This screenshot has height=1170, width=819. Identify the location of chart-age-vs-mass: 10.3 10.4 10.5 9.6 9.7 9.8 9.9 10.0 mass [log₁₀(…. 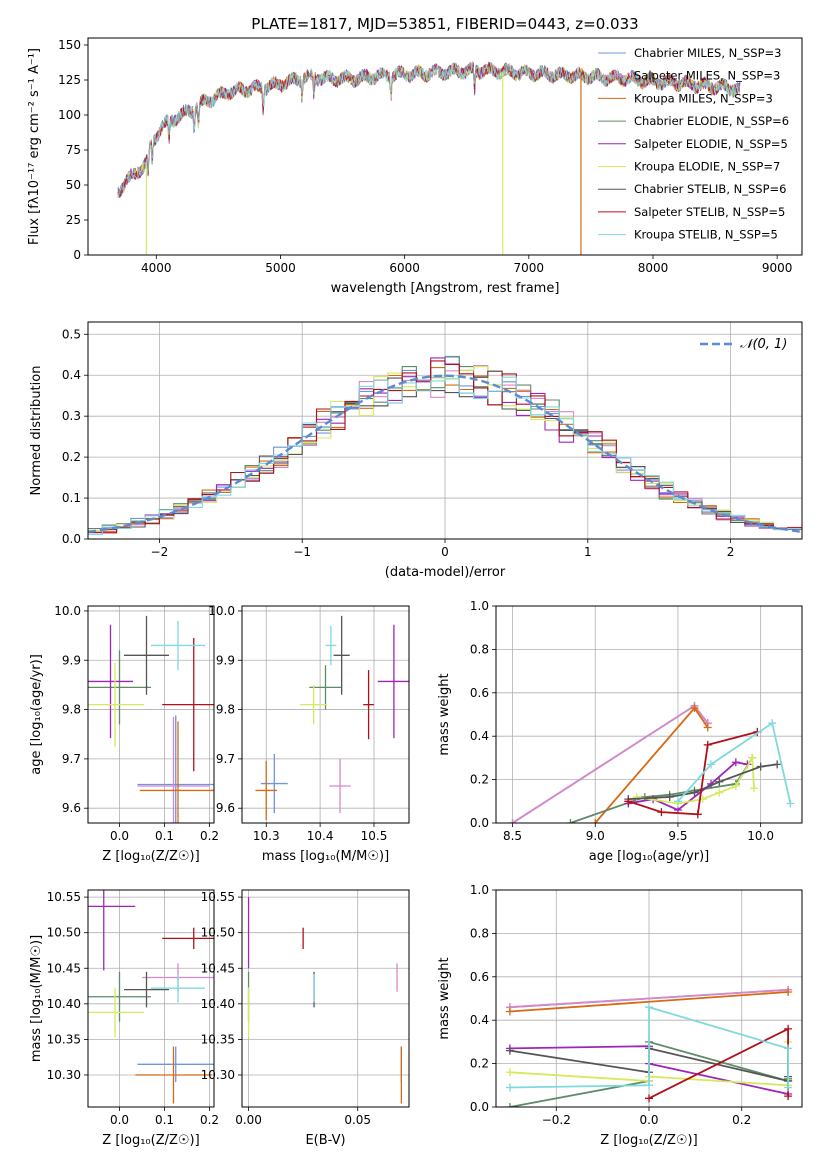
(309, 734).